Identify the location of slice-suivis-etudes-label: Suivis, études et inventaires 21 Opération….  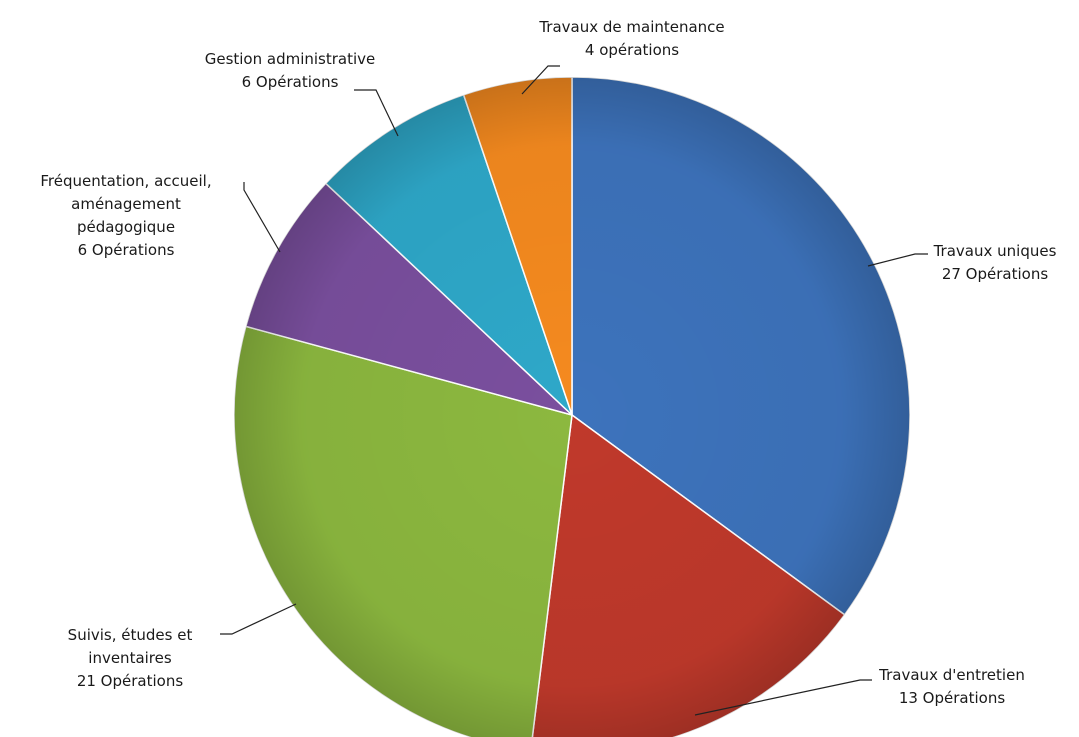
(130, 658).